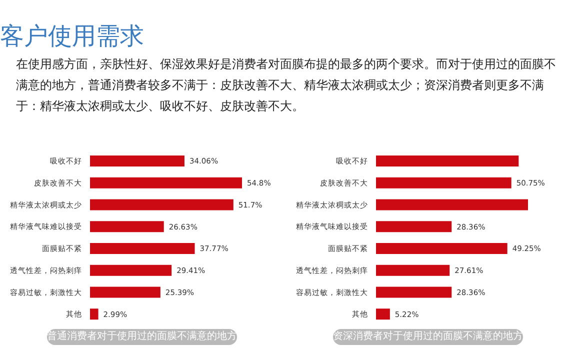 This screenshot has height=360, width=570. Describe the element at coordinates (72, 36) in the screenshot. I see `text: 客户使用需求` at that location.